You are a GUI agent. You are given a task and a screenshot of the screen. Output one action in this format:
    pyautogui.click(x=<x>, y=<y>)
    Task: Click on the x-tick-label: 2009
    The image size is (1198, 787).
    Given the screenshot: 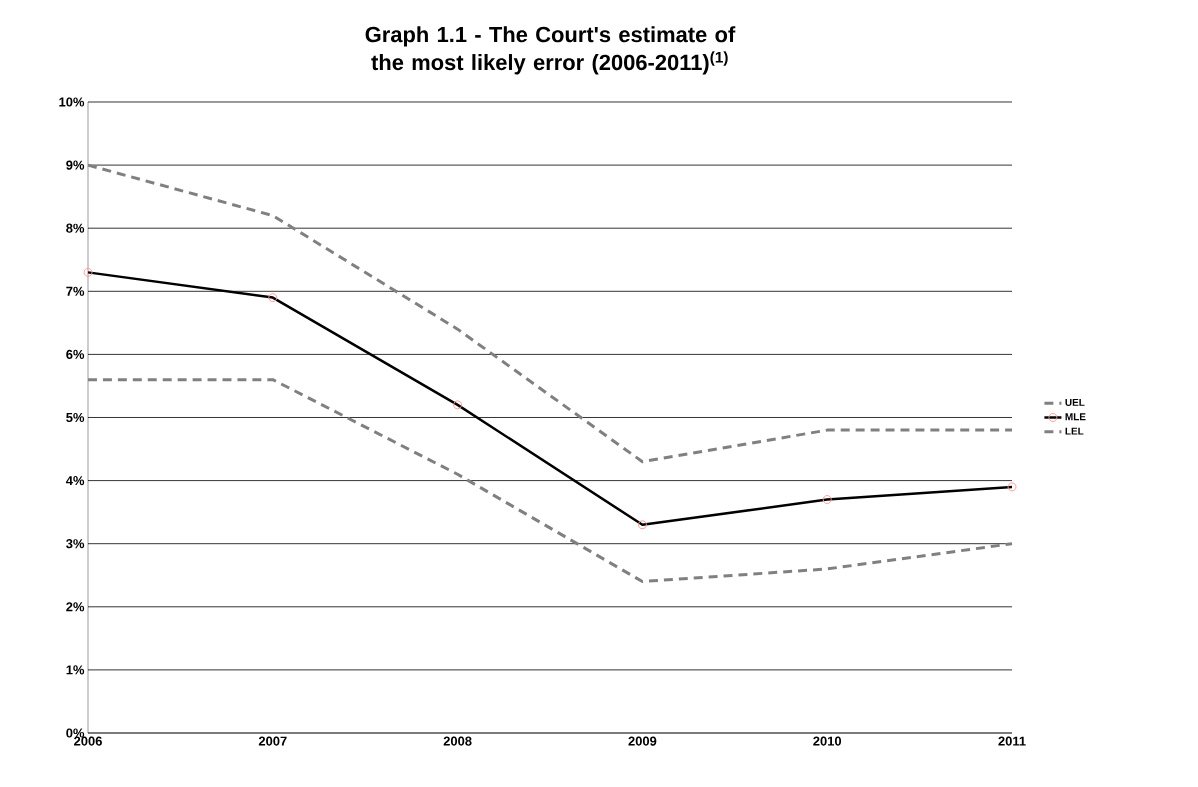 What is the action you would take?
    pyautogui.click(x=642, y=741)
    